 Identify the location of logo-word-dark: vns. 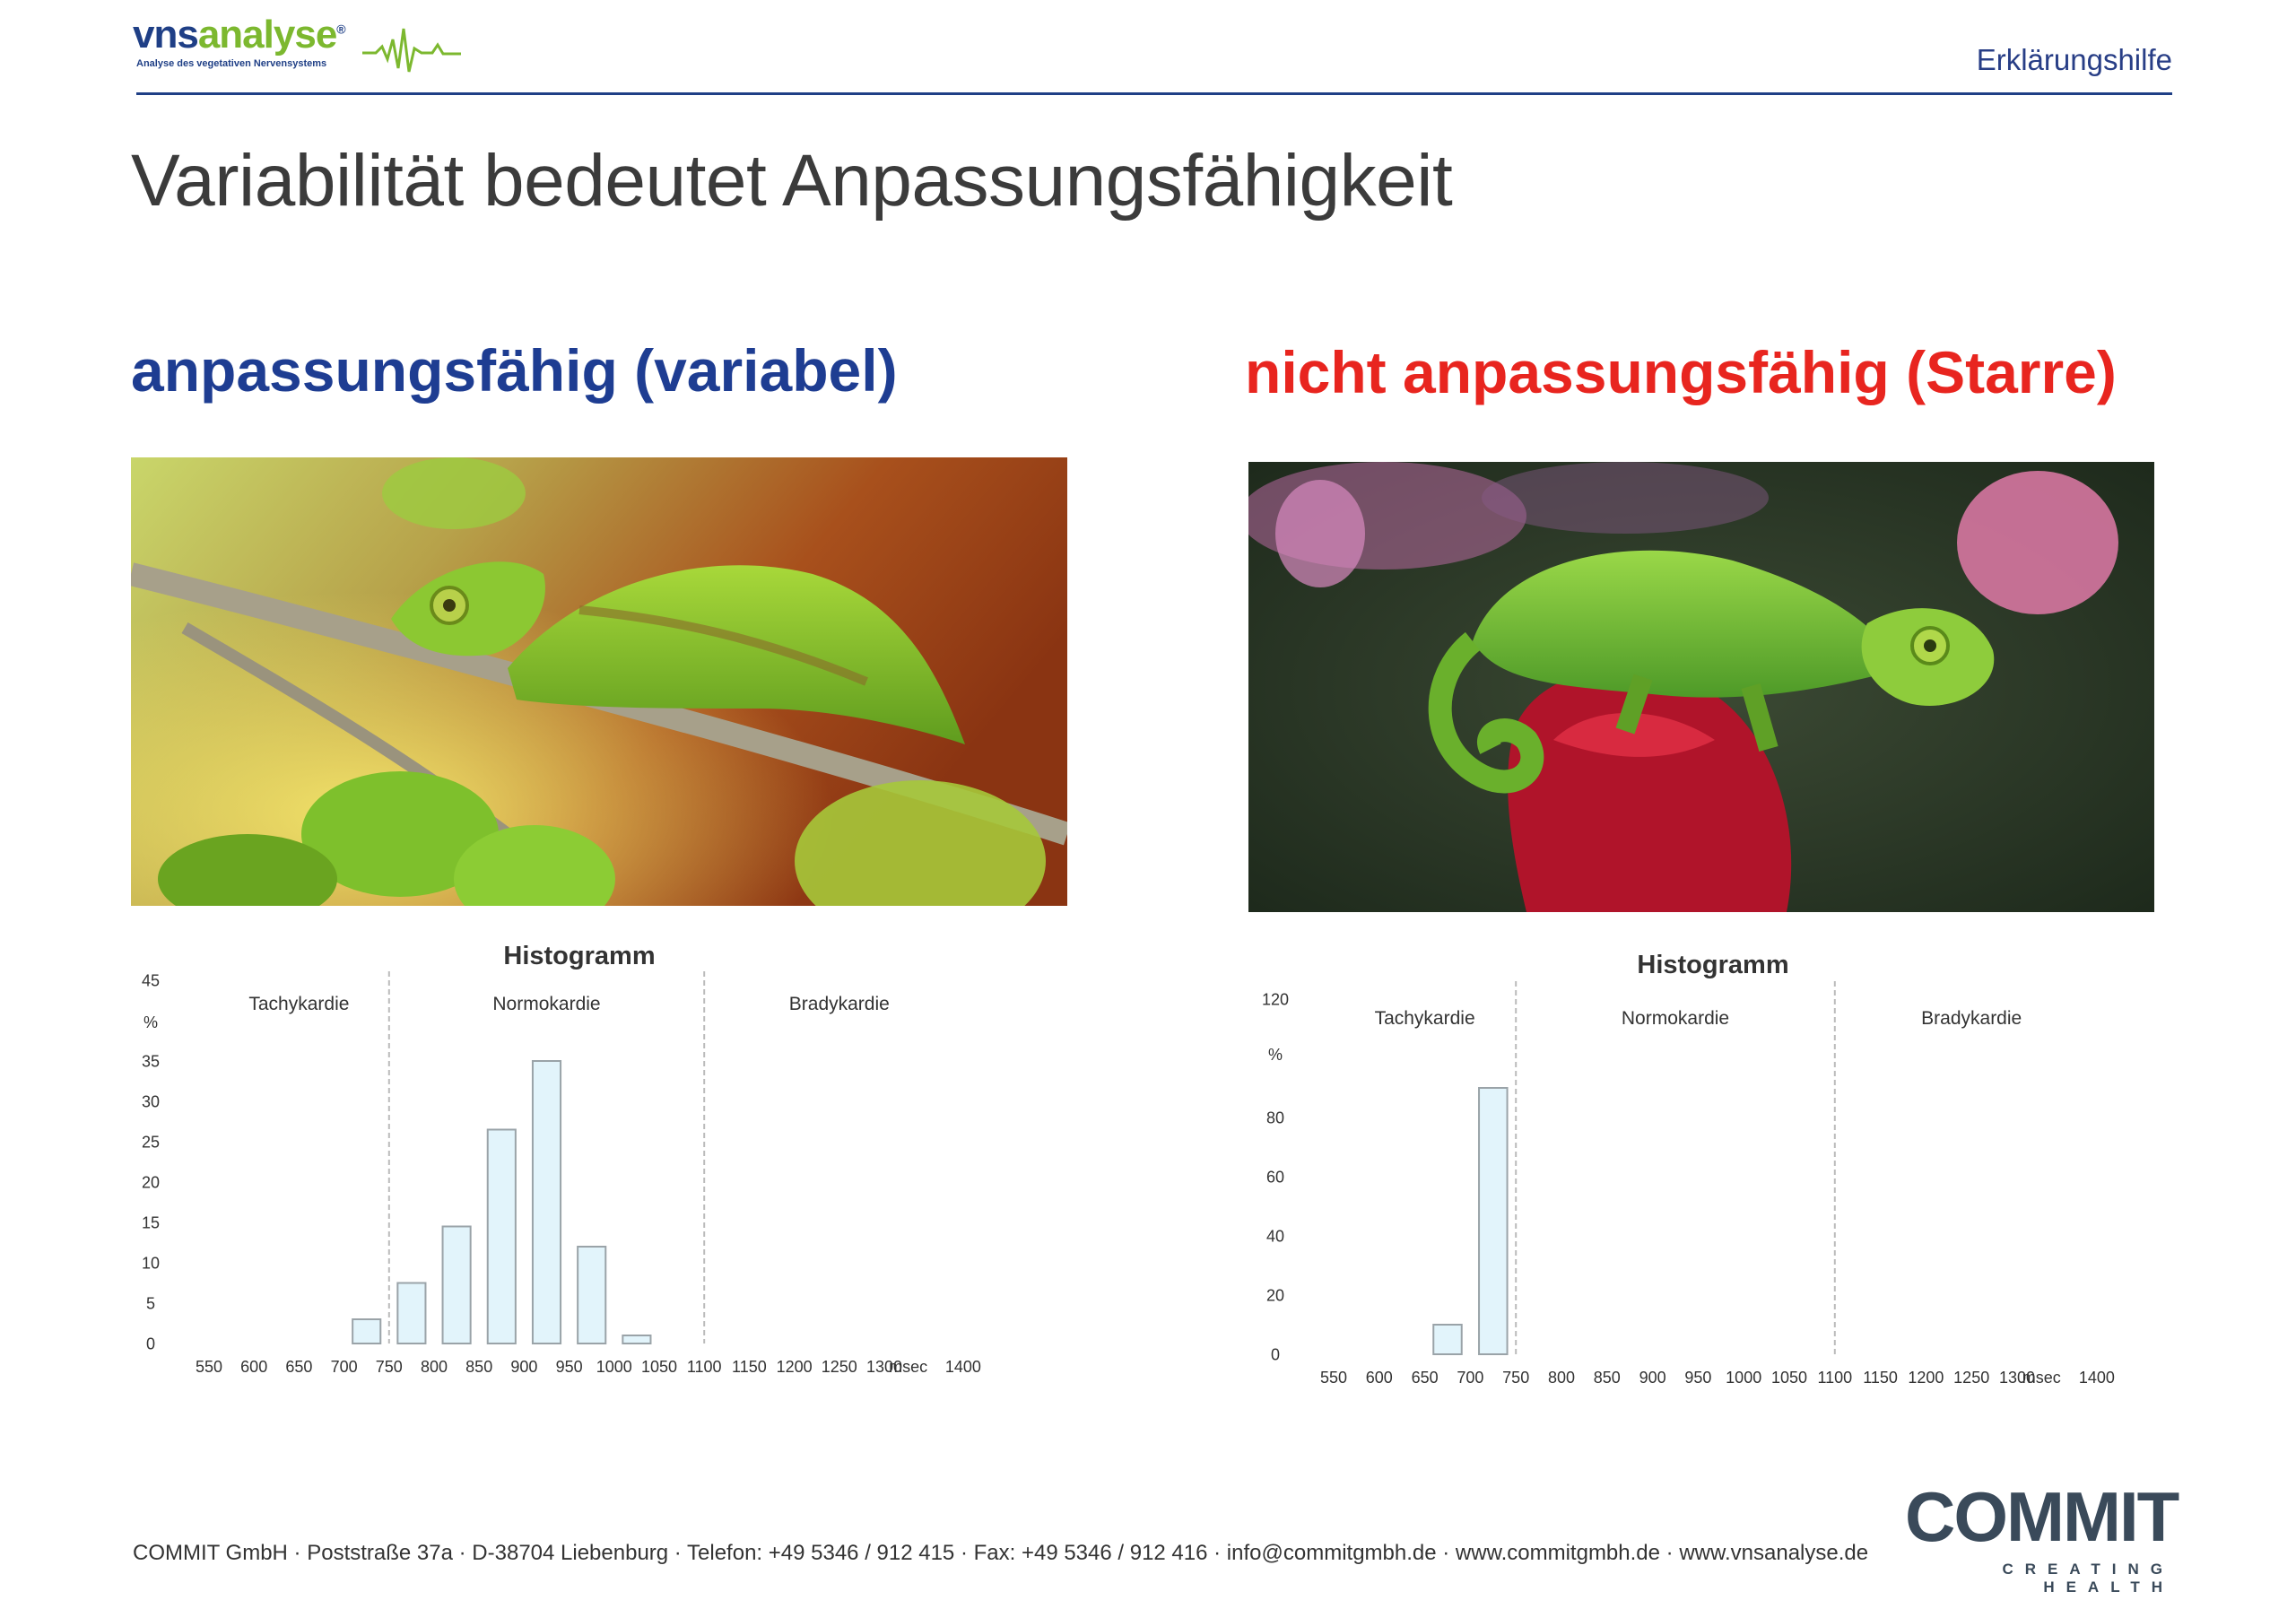
(166, 35).